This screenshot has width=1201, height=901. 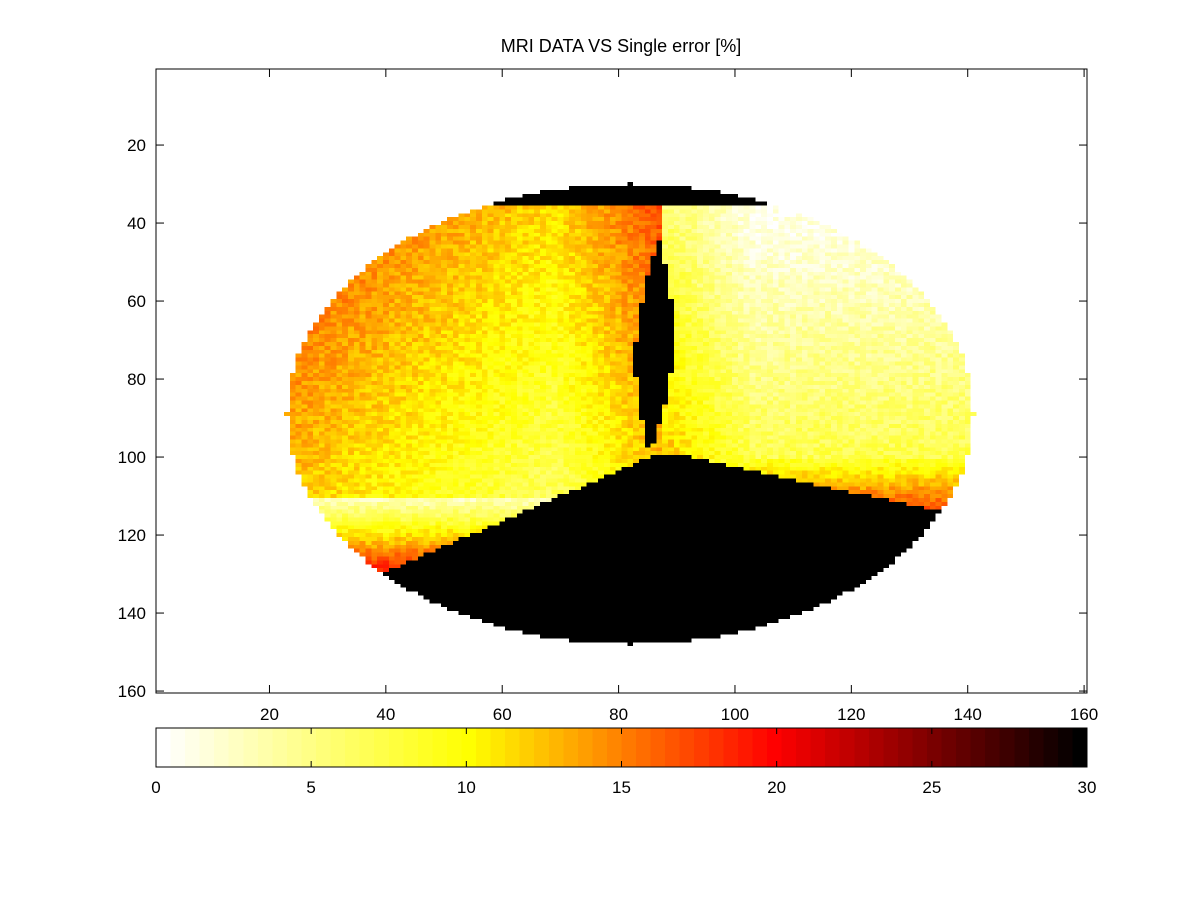 What do you see at coordinates (136, 145) in the screenshot?
I see `y-tick-label: 20` at bounding box center [136, 145].